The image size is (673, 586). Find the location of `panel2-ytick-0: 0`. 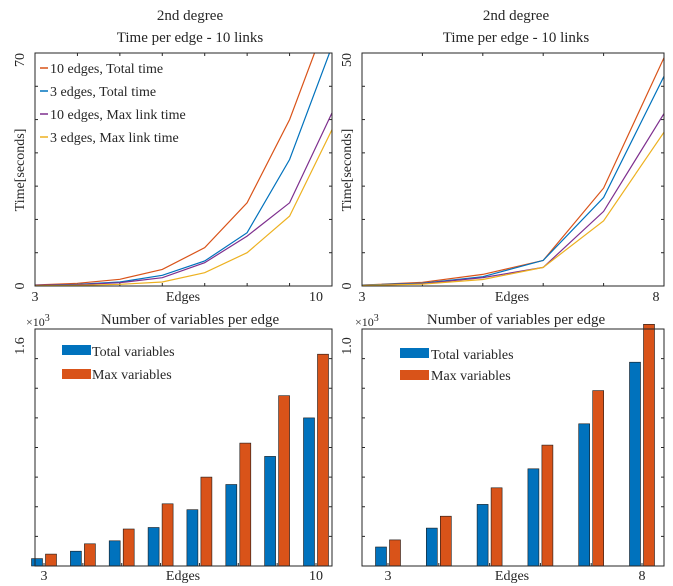

panel2-ytick-0: 0 is located at coordinates (347, 286).